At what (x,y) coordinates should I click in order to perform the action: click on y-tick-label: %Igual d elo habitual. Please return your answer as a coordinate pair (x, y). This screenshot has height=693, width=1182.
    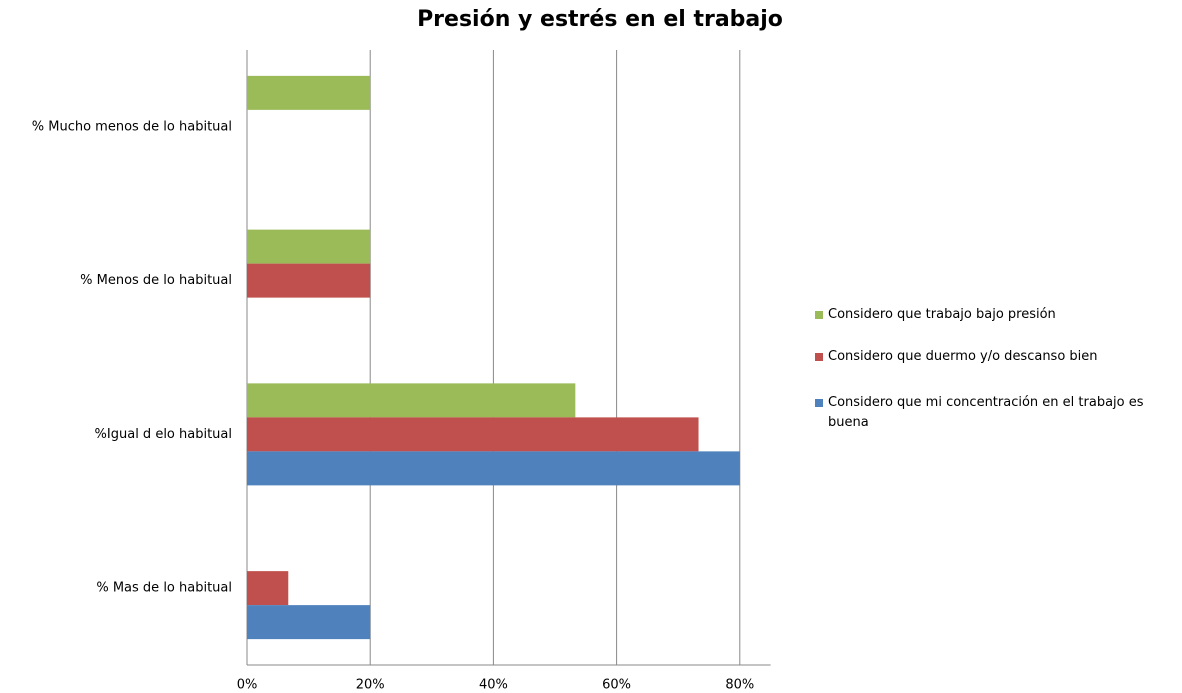
    Looking at the image, I should click on (163, 434).